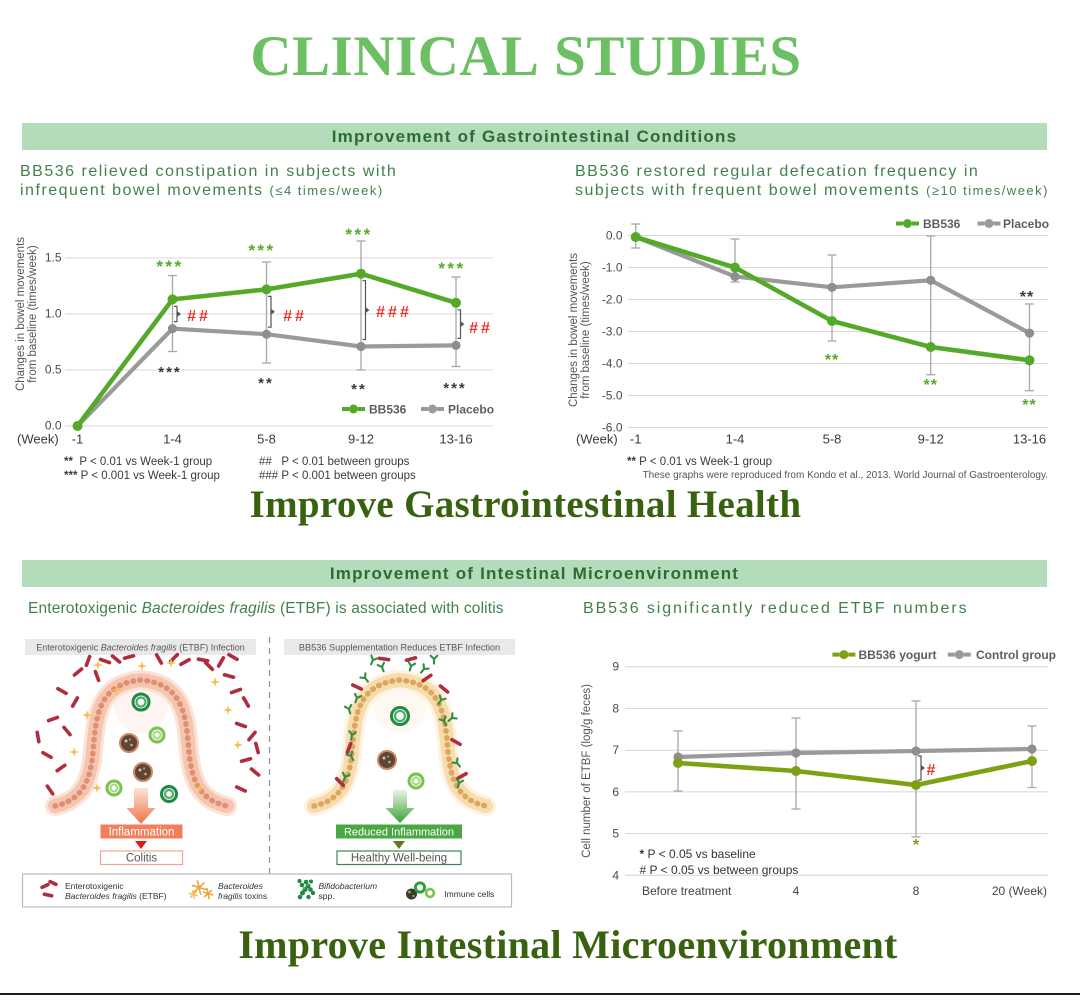 This screenshot has height=1002, width=1080. I want to click on svg-text: -6.0, so click(612, 428).